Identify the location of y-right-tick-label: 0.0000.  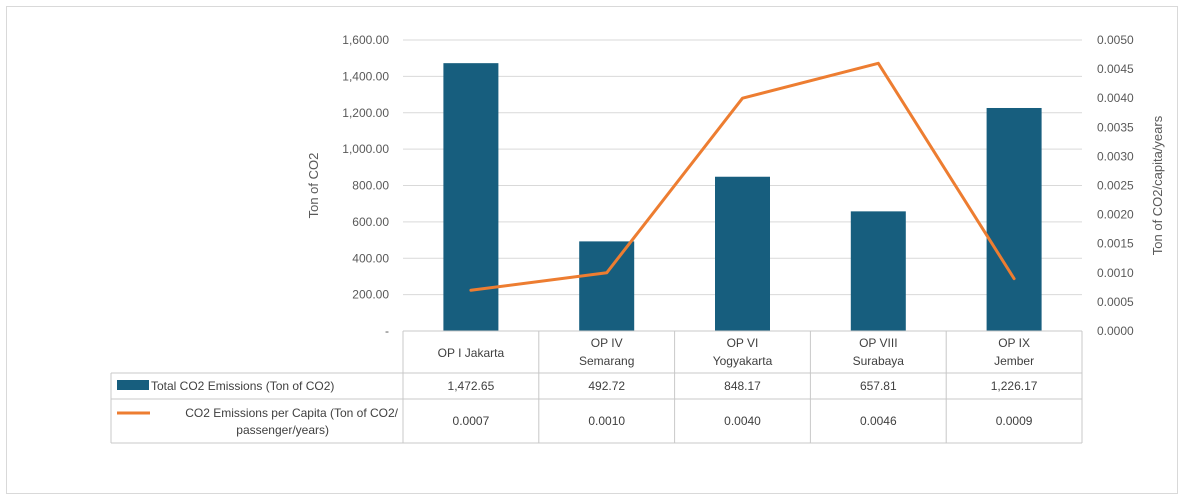
(1115, 331).